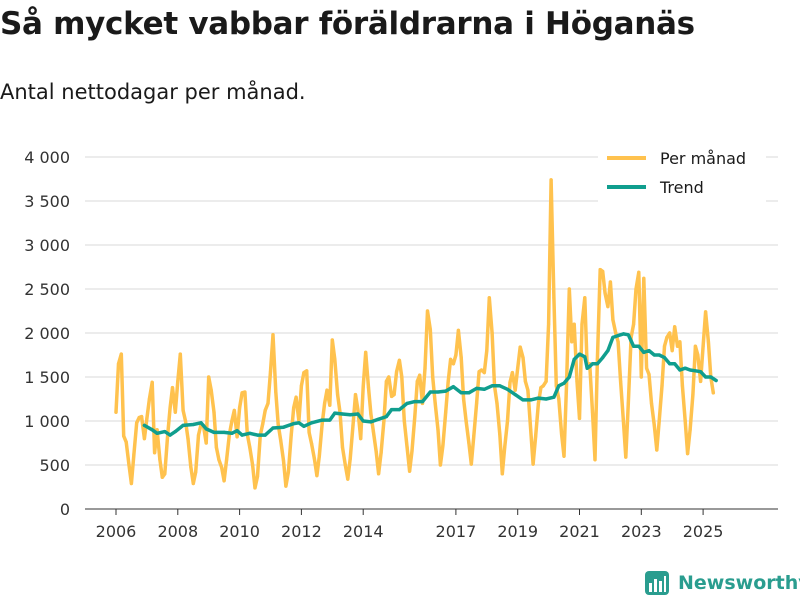 The height and width of the screenshot is (600, 800). What do you see at coordinates (347, 24) in the screenshot?
I see `page-title: Så mycket vabbar föräldrarna i Höganäs` at bounding box center [347, 24].